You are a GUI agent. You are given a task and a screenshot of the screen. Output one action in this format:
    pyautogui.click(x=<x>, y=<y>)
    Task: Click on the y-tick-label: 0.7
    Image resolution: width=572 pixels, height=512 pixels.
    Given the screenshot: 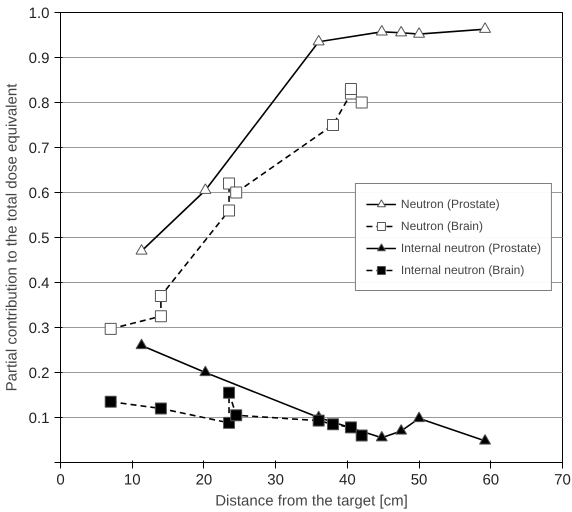 What is the action you would take?
    pyautogui.click(x=39, y=148)
    